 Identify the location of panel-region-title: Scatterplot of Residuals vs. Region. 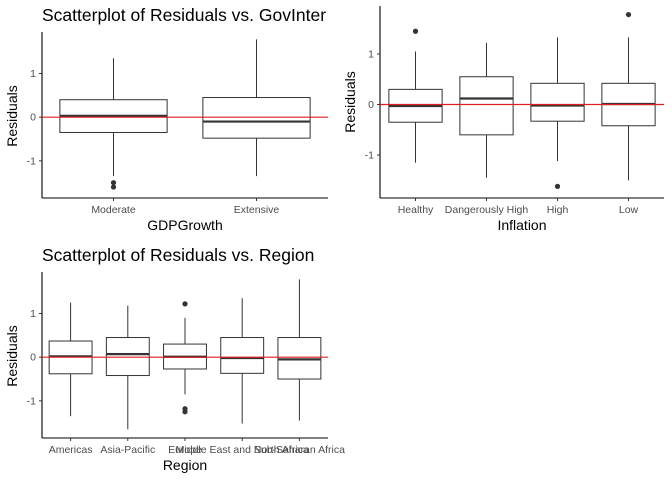
(178, 255).